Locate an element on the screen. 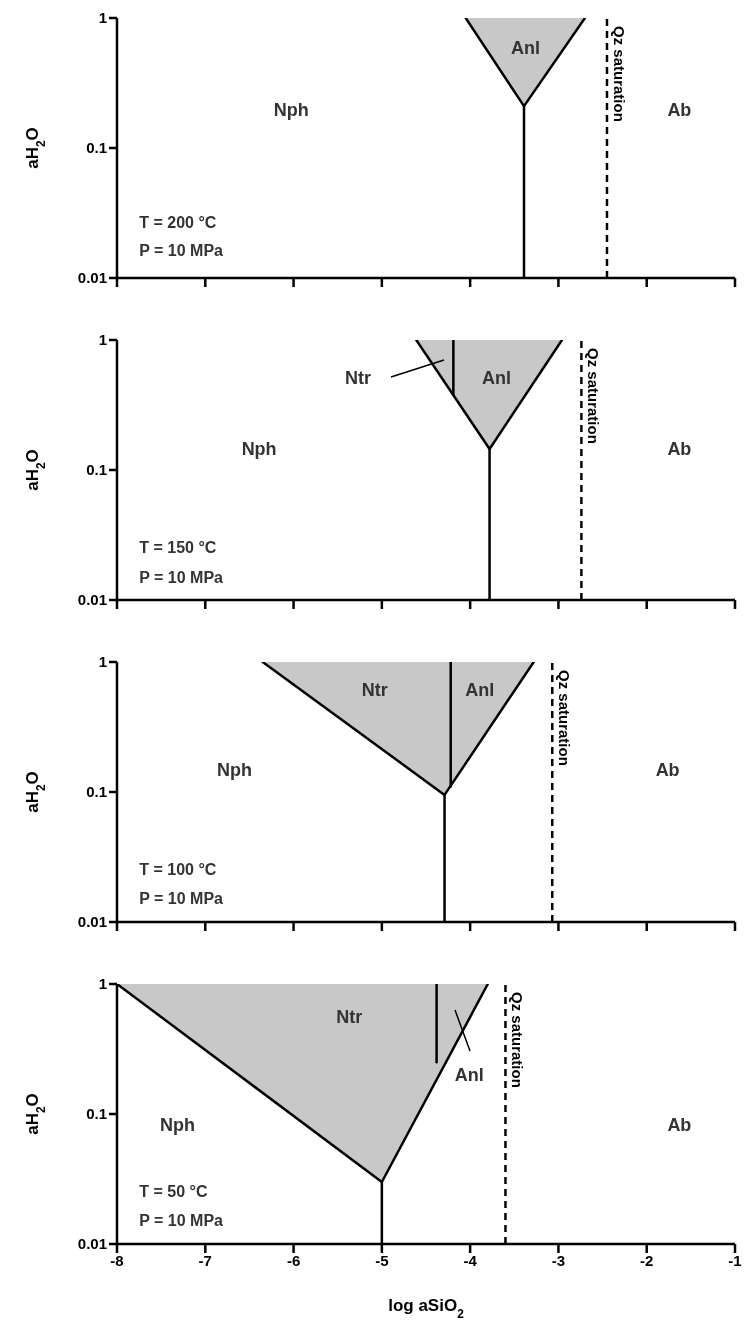 The image size is (751, 1337). x-axis-title: log aSiO$_{2}$ is located at coordinates (426, 1308).